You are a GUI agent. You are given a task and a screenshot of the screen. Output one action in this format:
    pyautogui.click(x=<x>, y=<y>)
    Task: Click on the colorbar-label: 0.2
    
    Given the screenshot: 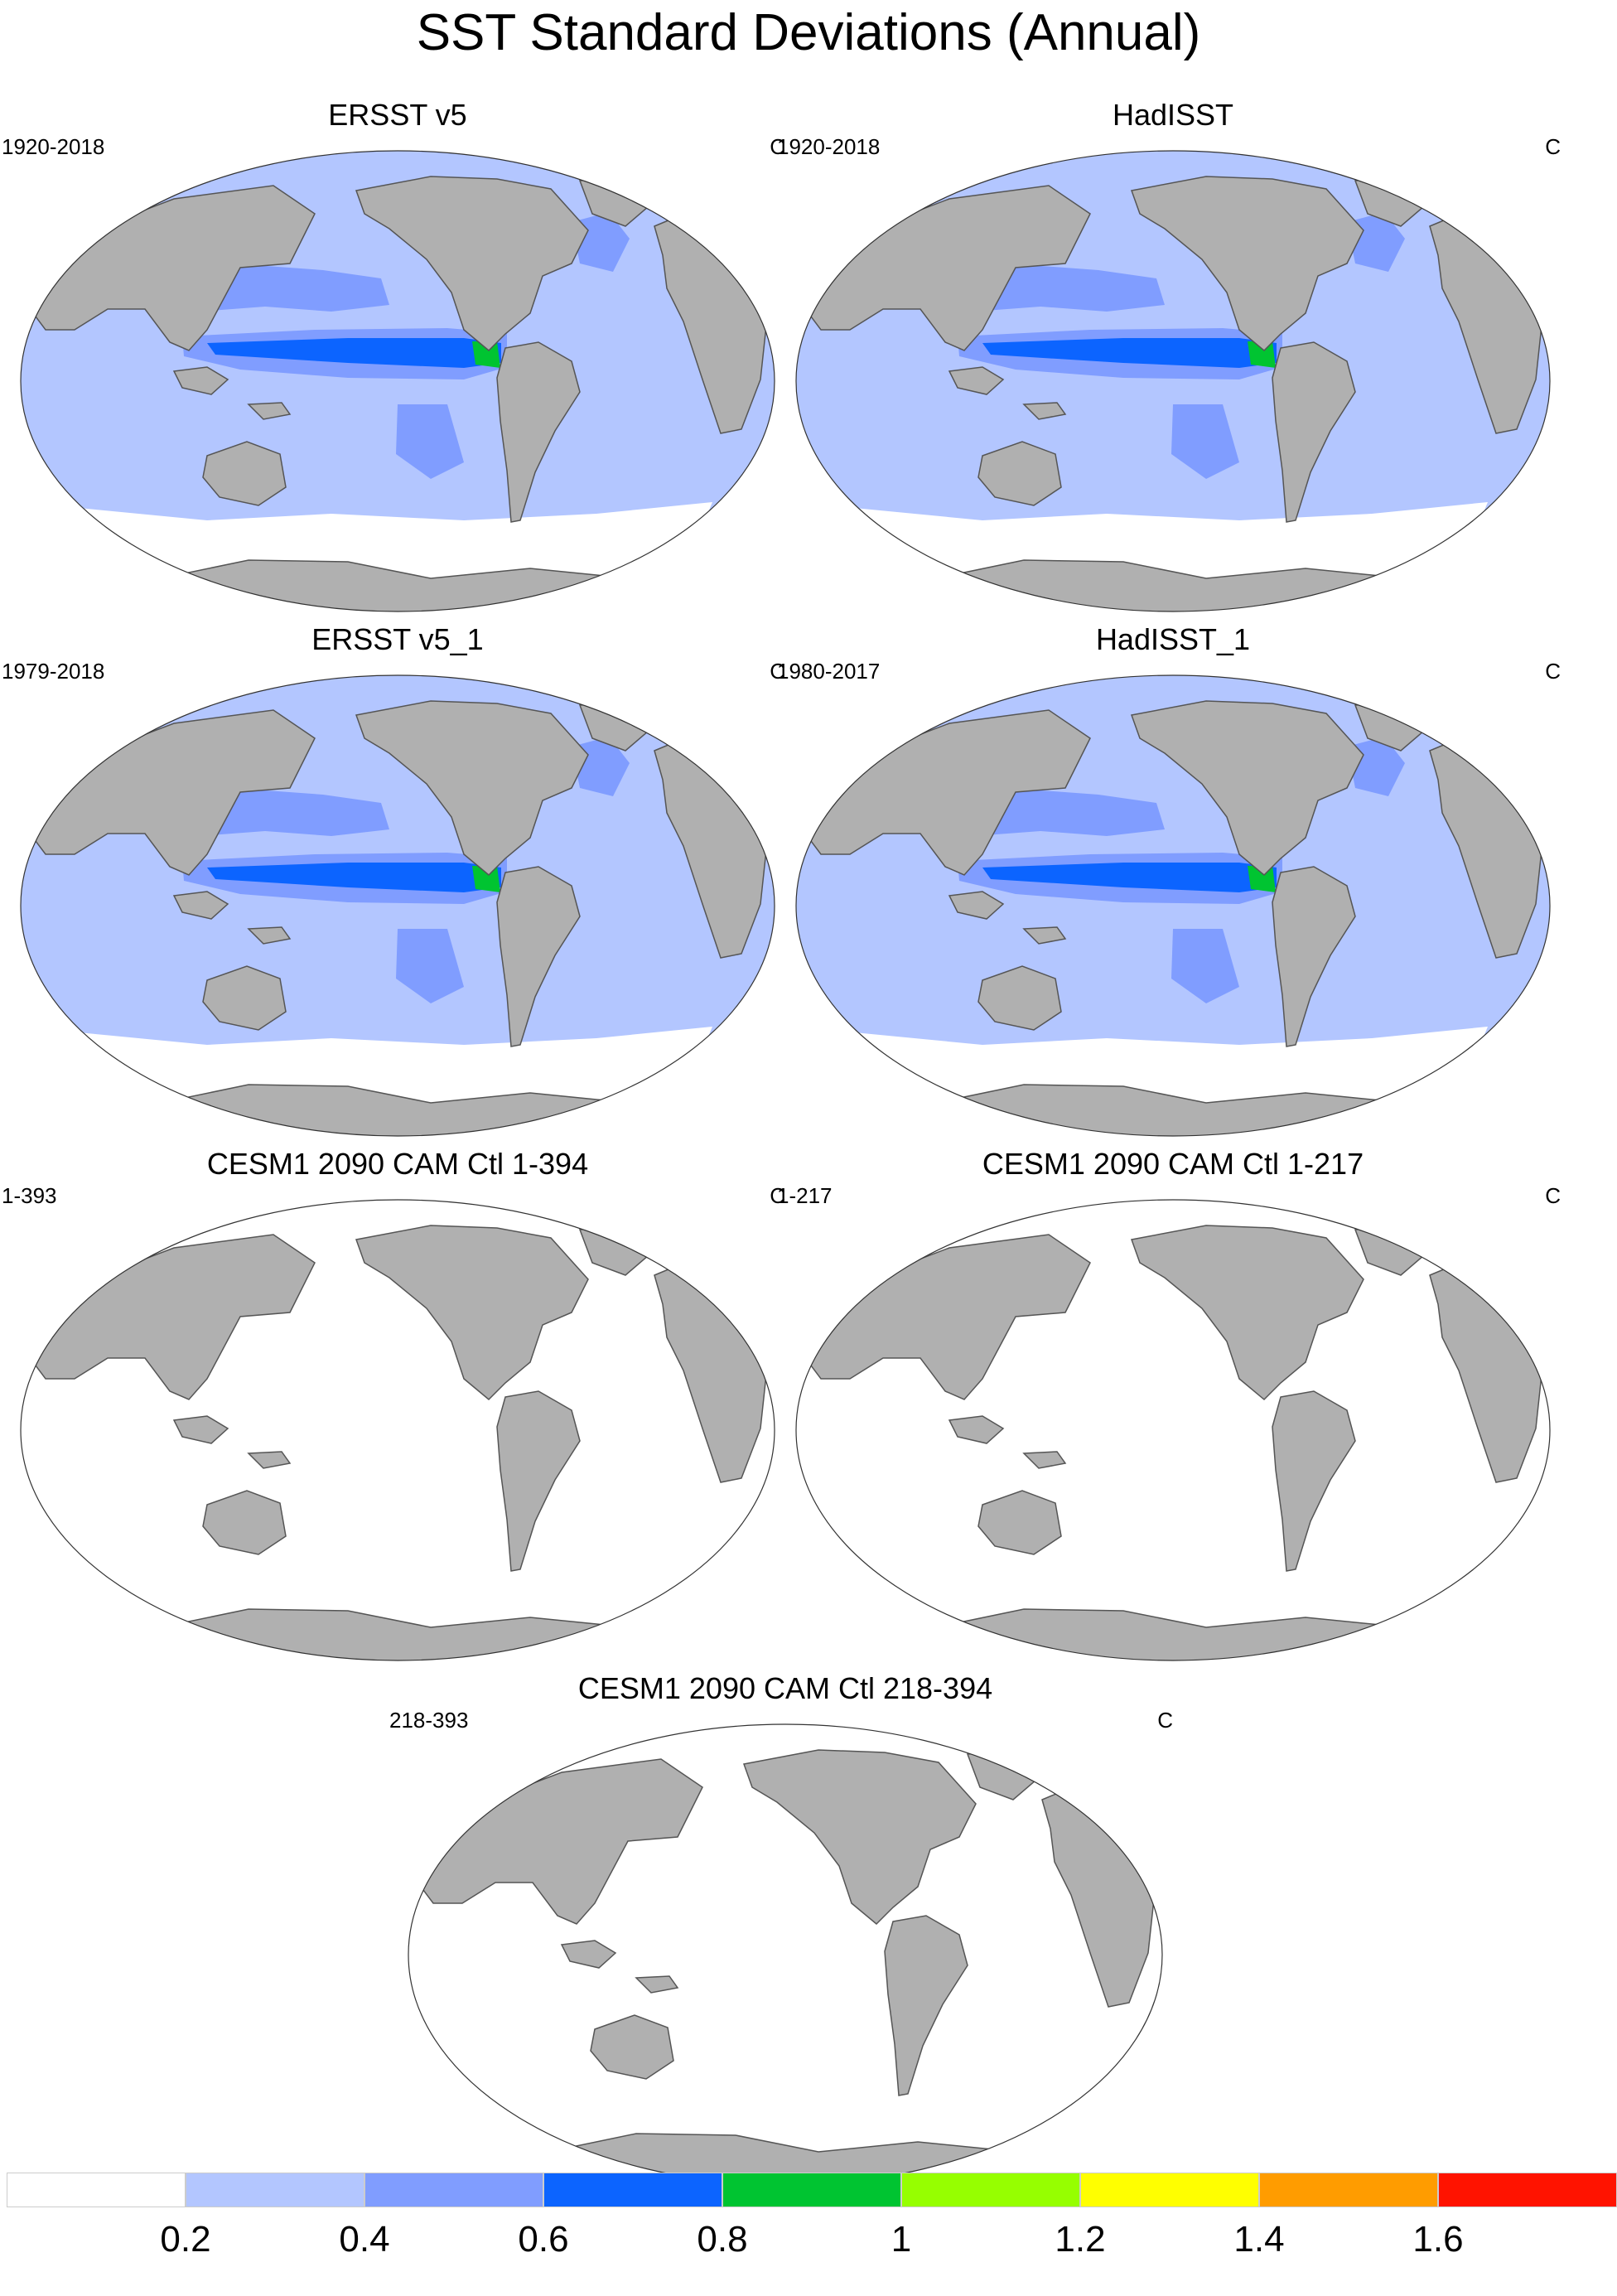 What is the action you would take?
    pyautogui.click(x=185, y=2240)
    